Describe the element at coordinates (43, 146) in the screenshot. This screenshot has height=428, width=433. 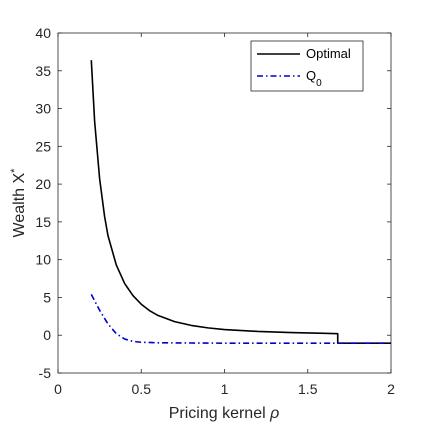
I see `y-tick-label: 25` at that location.